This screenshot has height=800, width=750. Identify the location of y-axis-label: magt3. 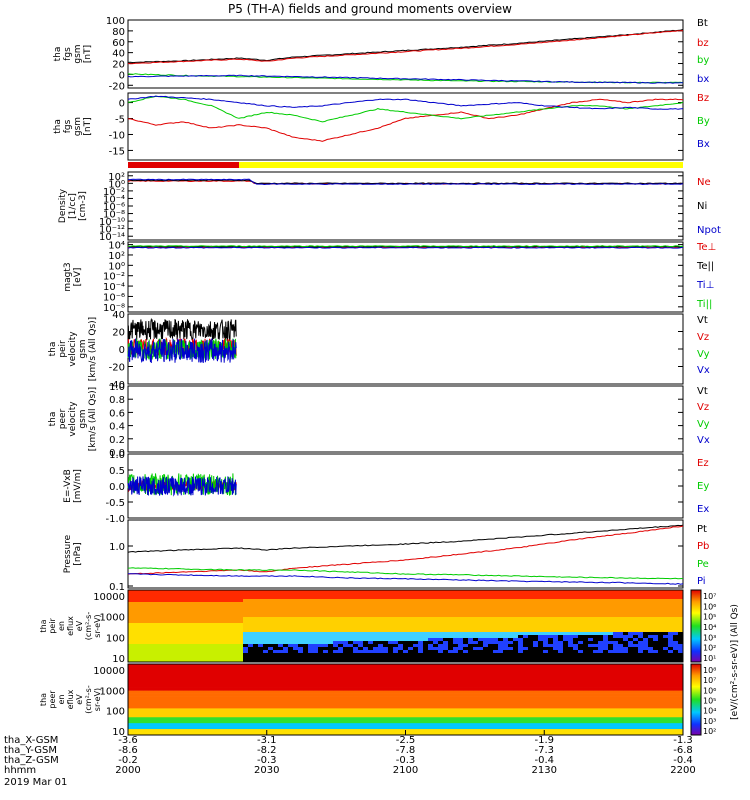
(68, 276).